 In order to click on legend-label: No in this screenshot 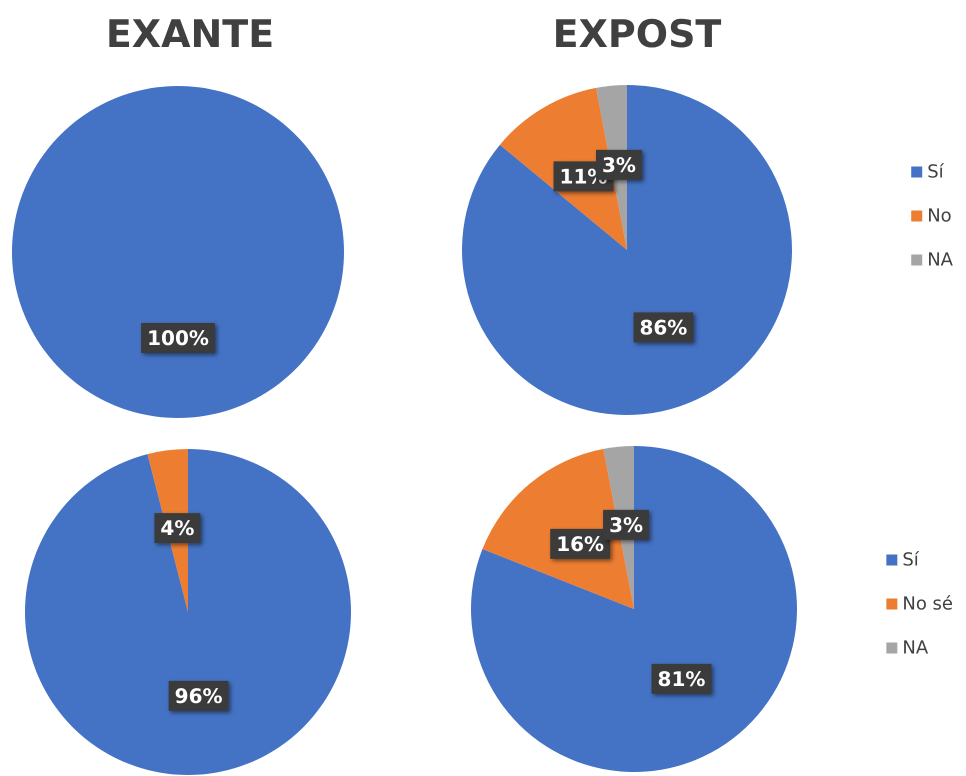, I will do `click(939, 216)`.